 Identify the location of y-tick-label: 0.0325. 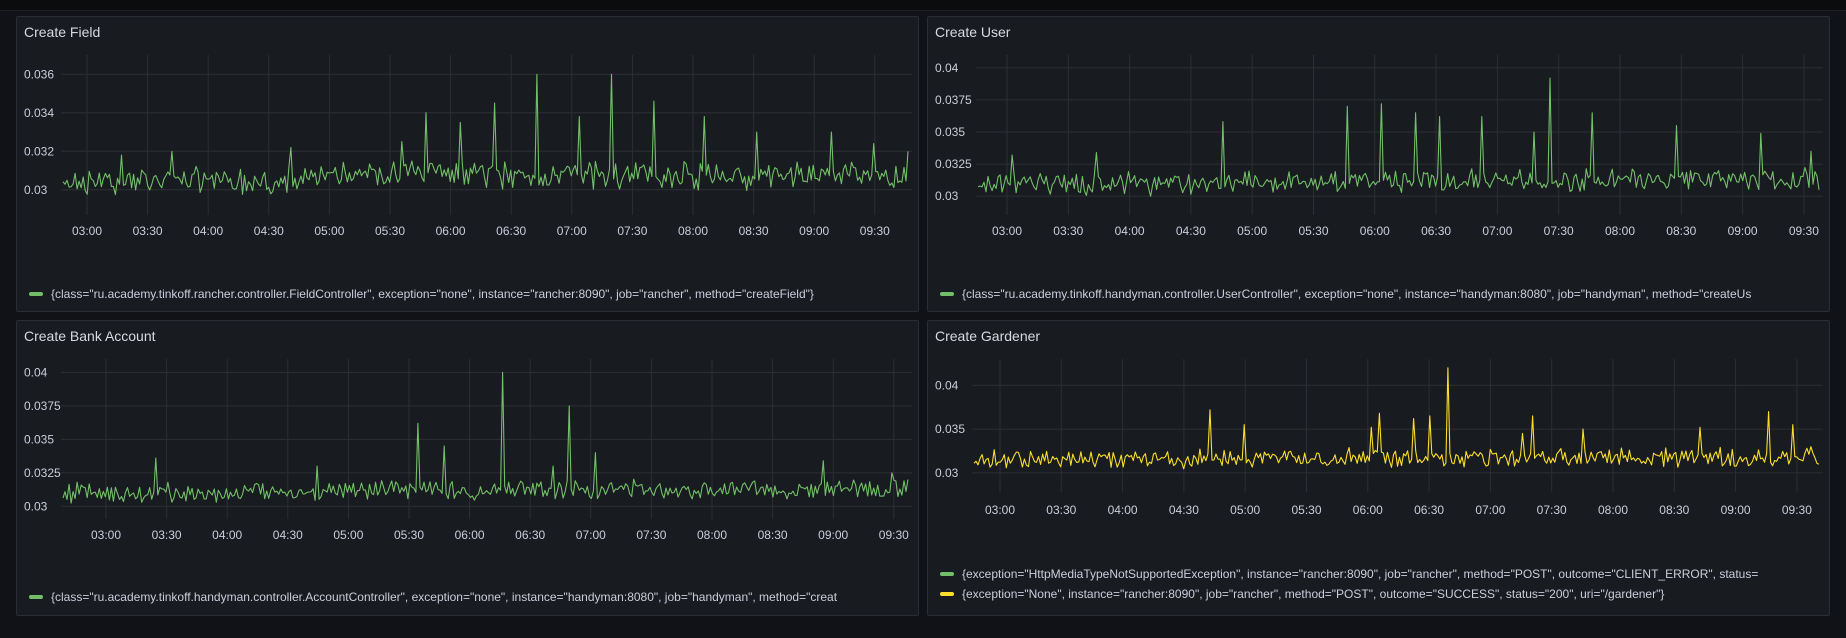
(42, 473).